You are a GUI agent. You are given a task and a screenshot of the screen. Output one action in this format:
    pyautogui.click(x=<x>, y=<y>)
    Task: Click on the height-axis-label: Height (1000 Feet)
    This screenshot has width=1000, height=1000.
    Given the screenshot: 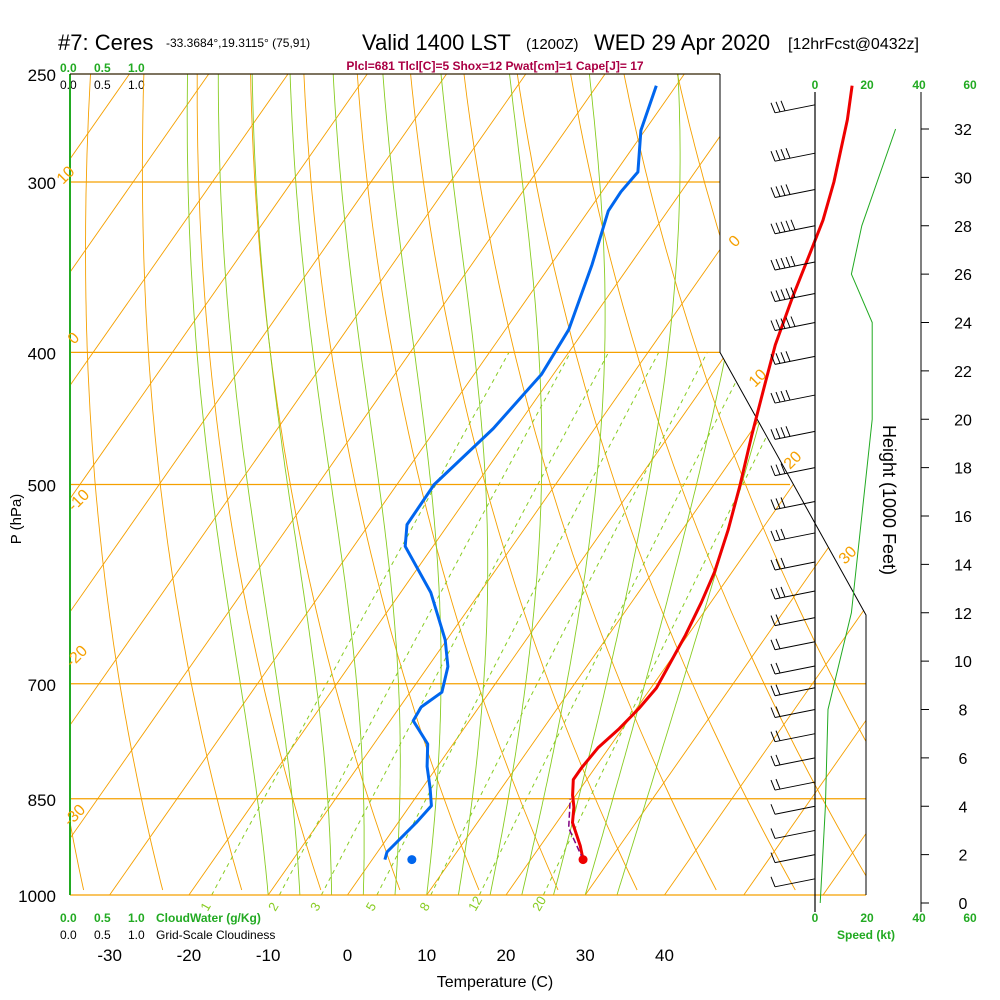 What is the action you would take?
    pyautogui.click(x=889, y=500)
    